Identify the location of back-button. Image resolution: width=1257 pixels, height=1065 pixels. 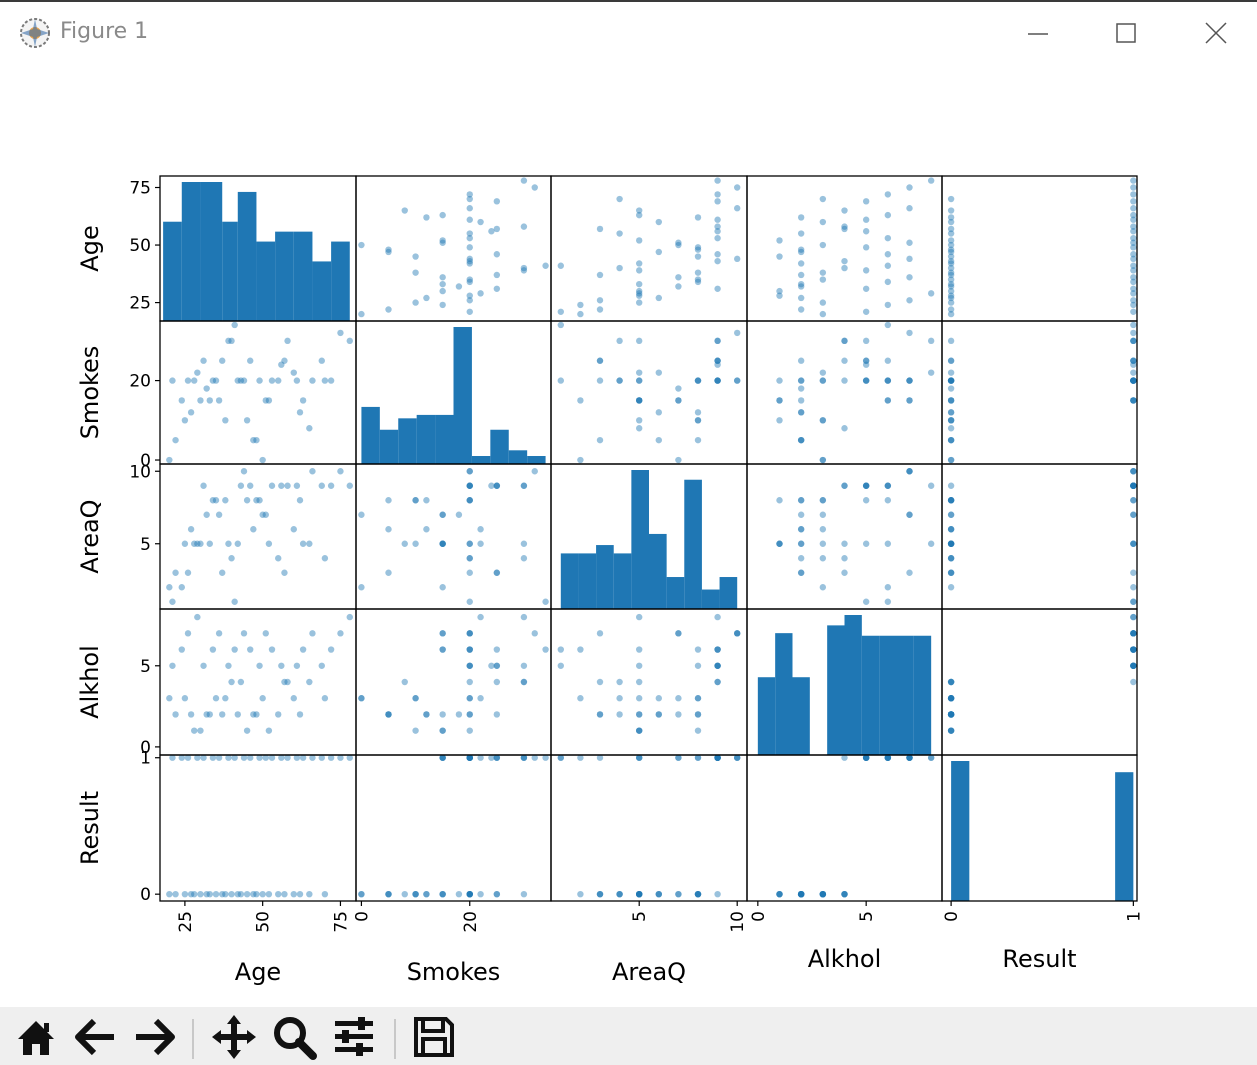
(96, 1037).